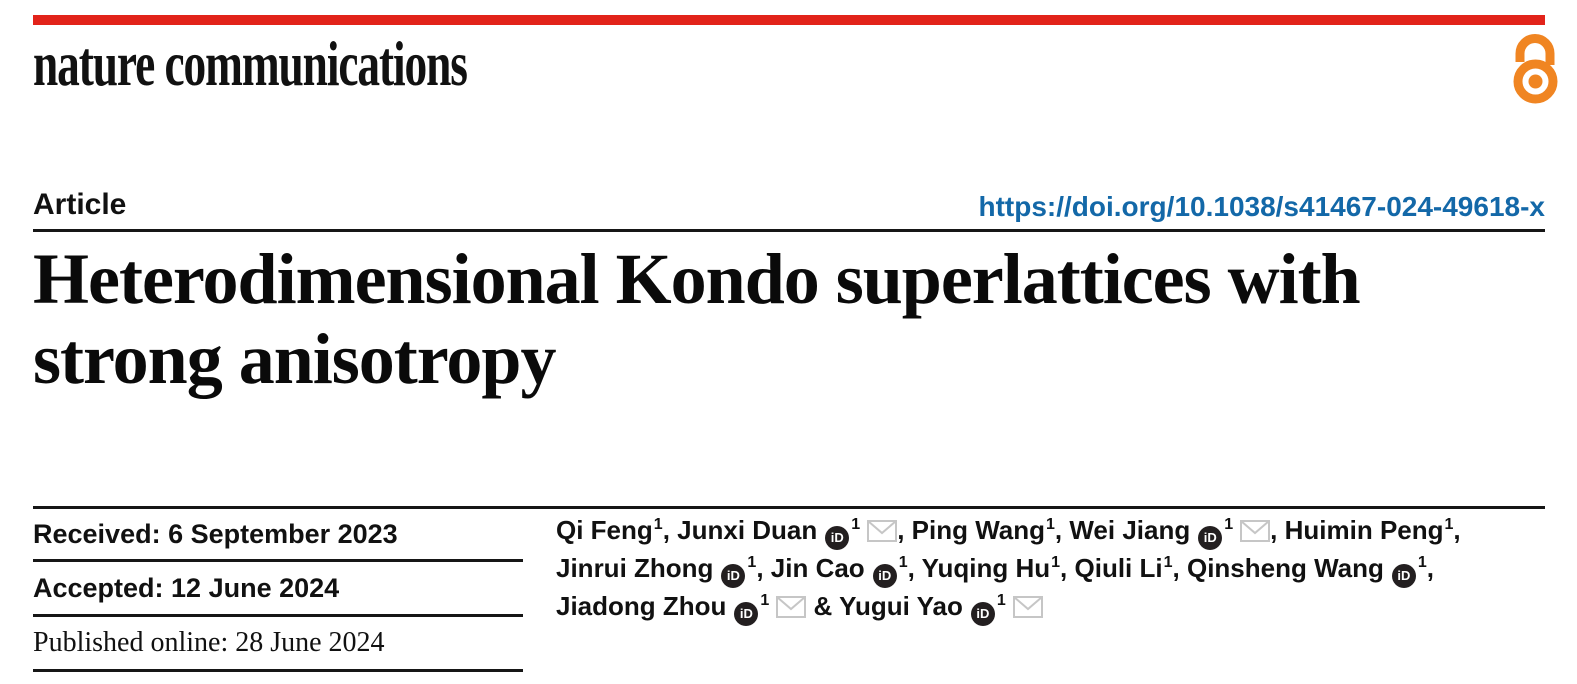 The width and height of the screenshot is (1577, 684). What do you see at coordinates (789, 20) in the screenshot?
I see `journal-accent-bar` at bounding box center [789, 20].